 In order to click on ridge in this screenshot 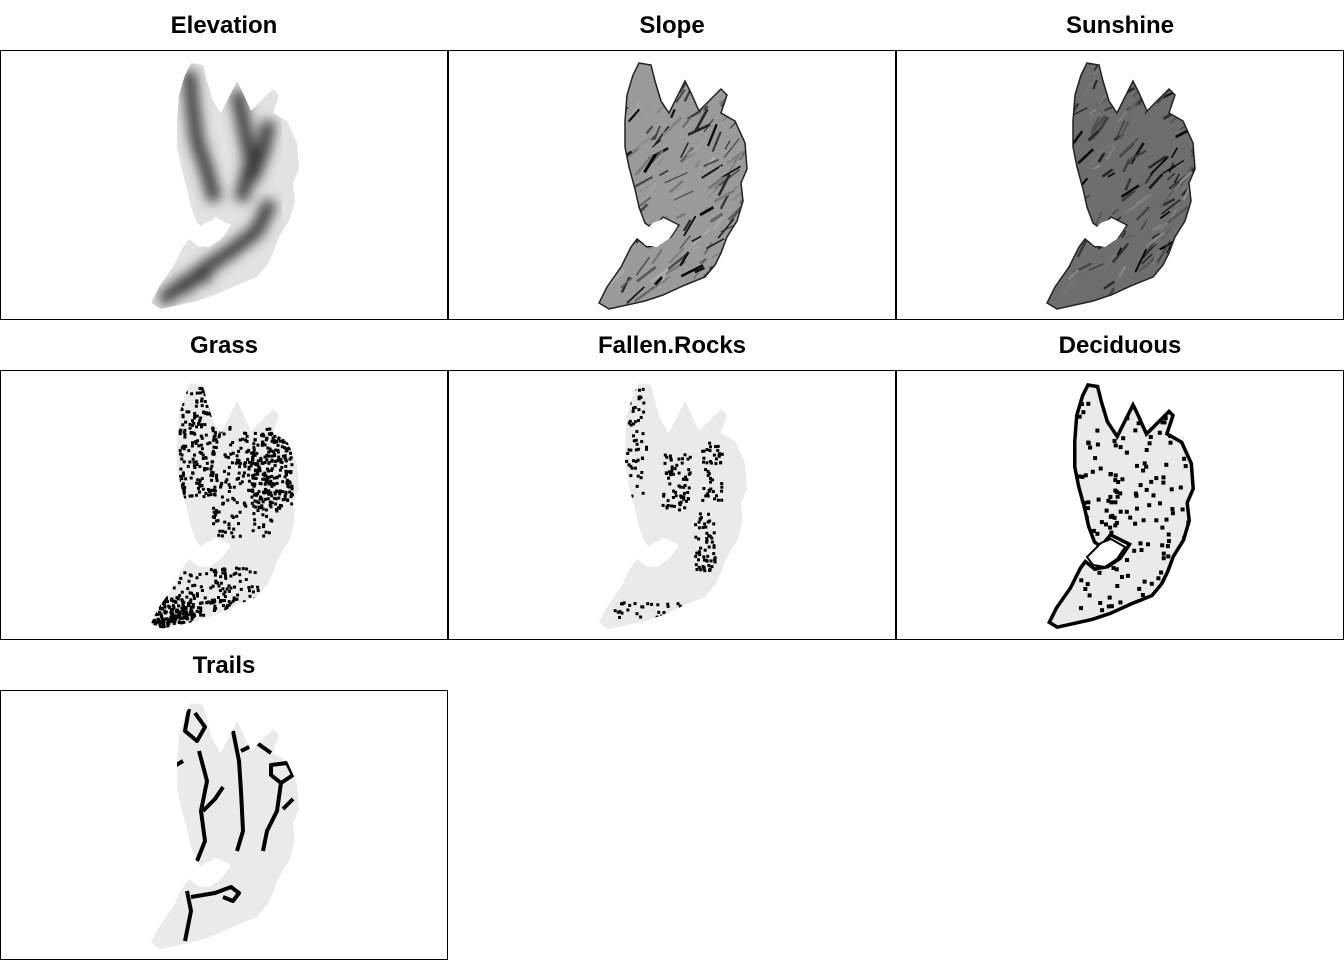, I will do `click(202, 136)`.